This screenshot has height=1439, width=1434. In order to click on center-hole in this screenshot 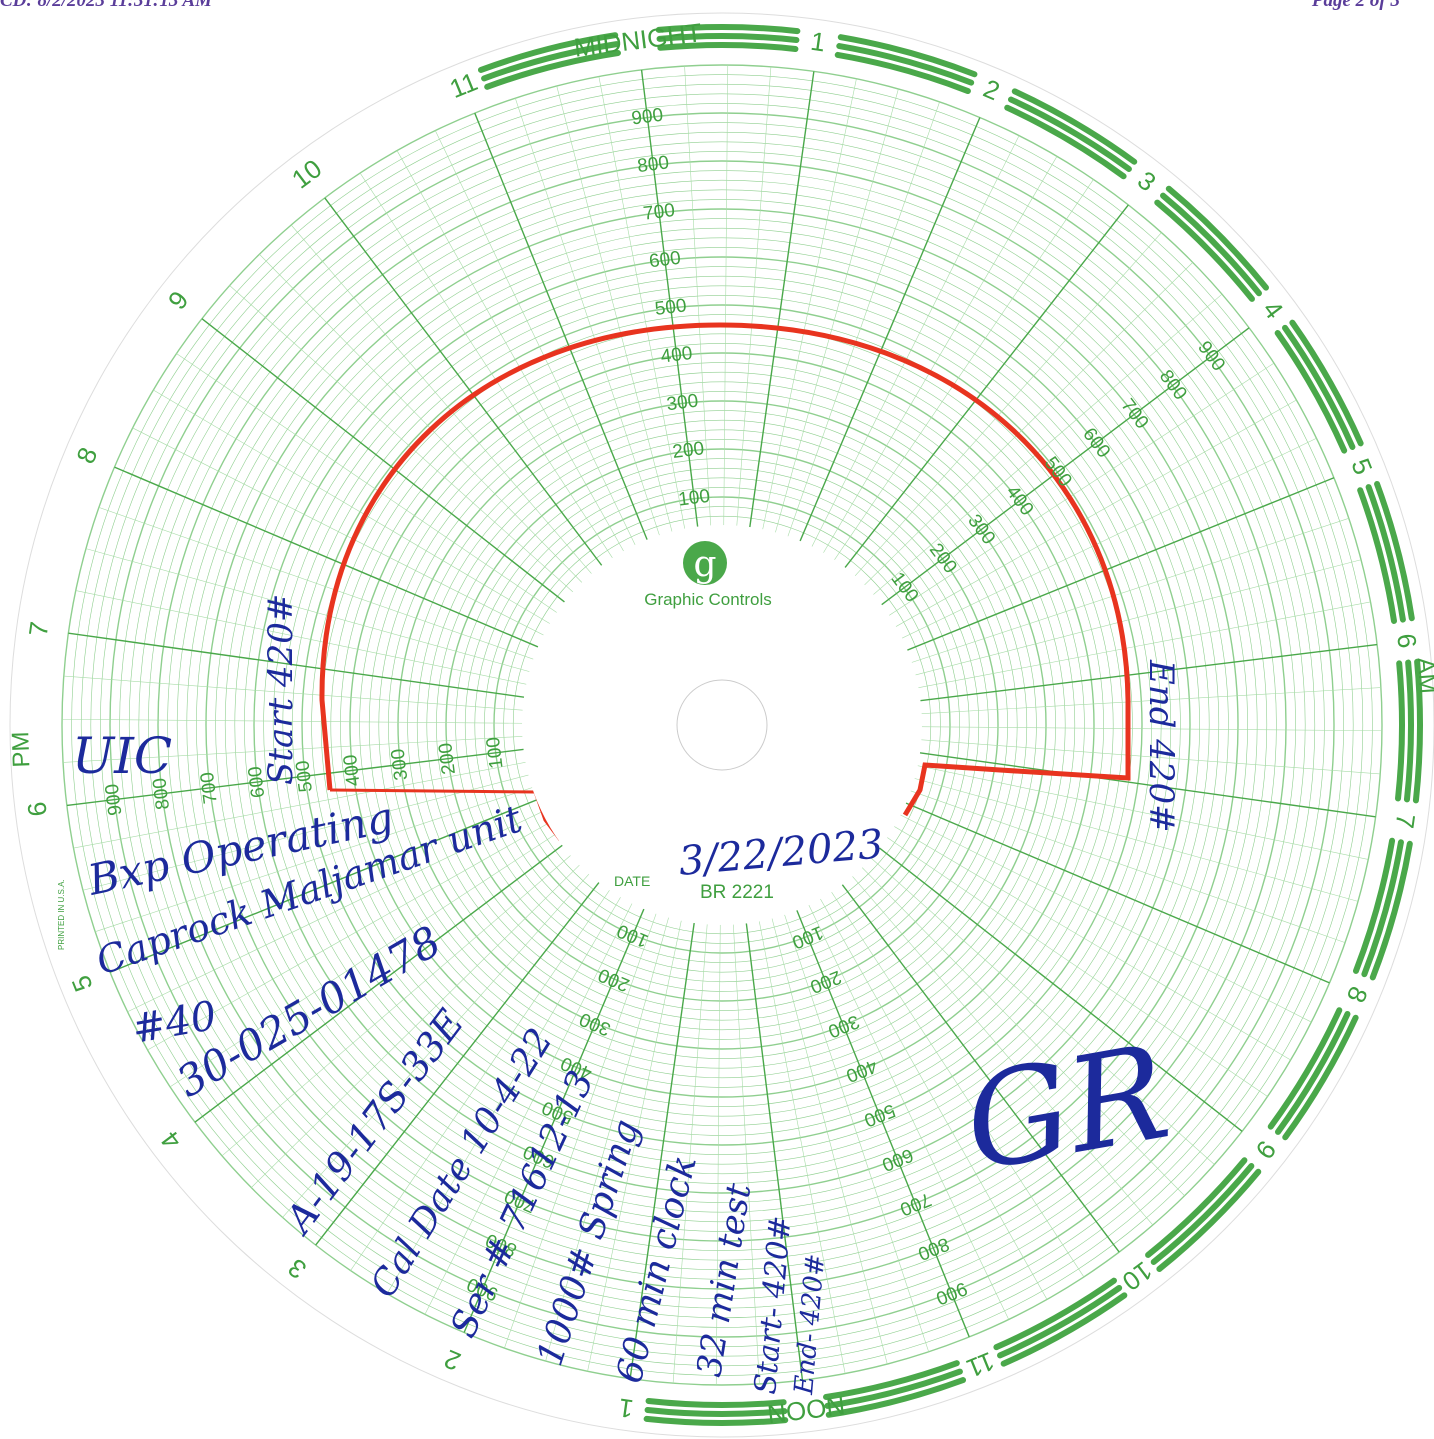, I will do `click(722, 725)`.